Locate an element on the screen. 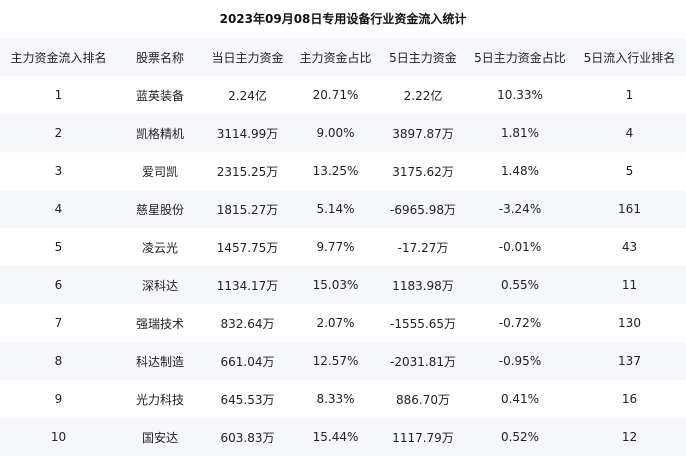 The height and width of the screenshot is (456, 686). 5day-main-fund-ratio-cell: -0.01% is located at coordinates (520, 247).